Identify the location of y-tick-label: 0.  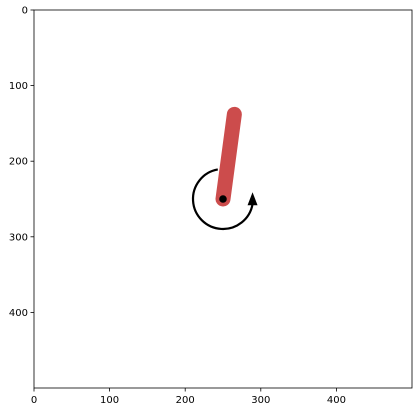
(25, 11).